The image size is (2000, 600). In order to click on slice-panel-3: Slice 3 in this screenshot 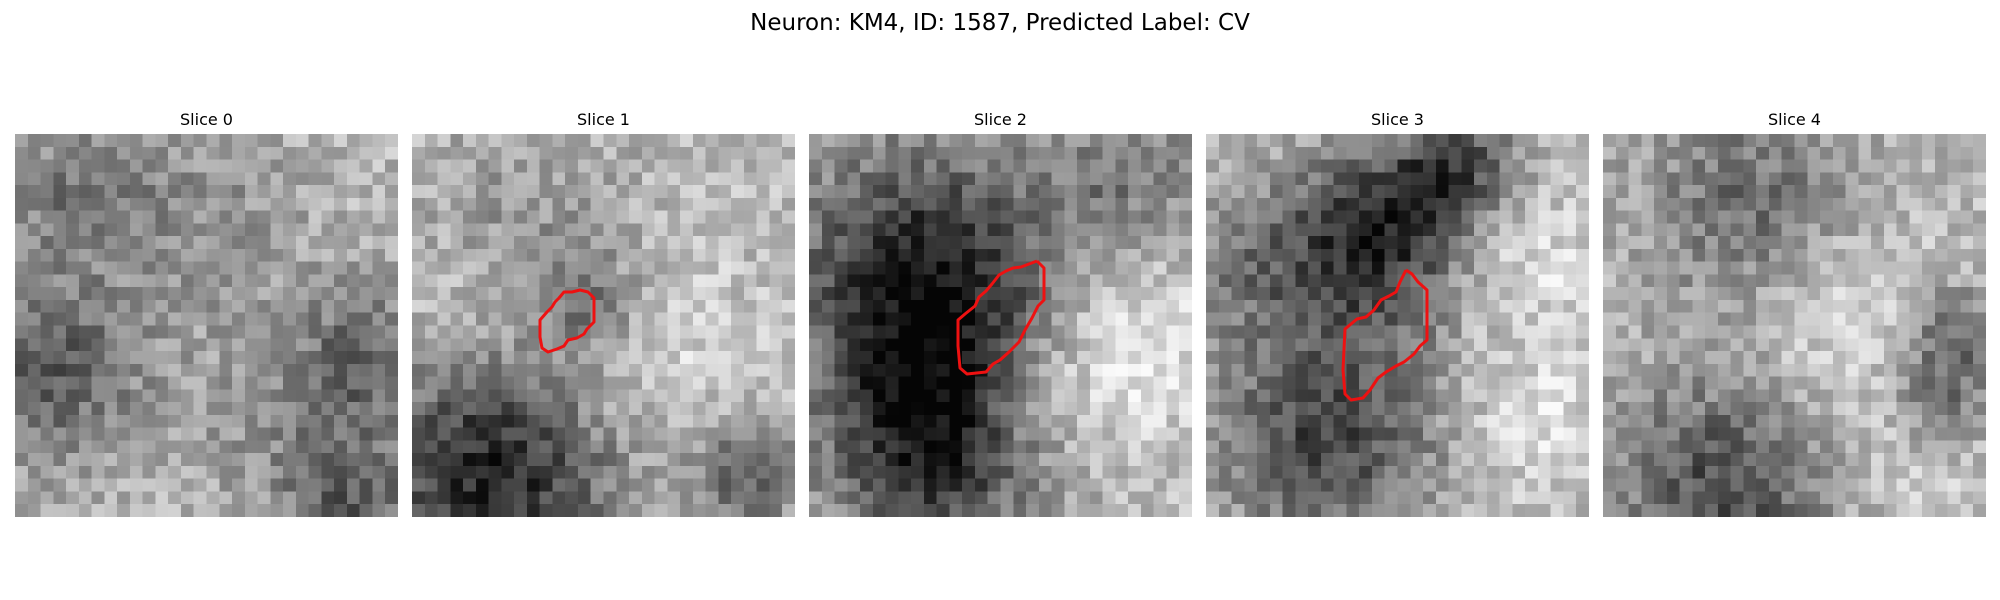, I will do `click(1397, 312)`.